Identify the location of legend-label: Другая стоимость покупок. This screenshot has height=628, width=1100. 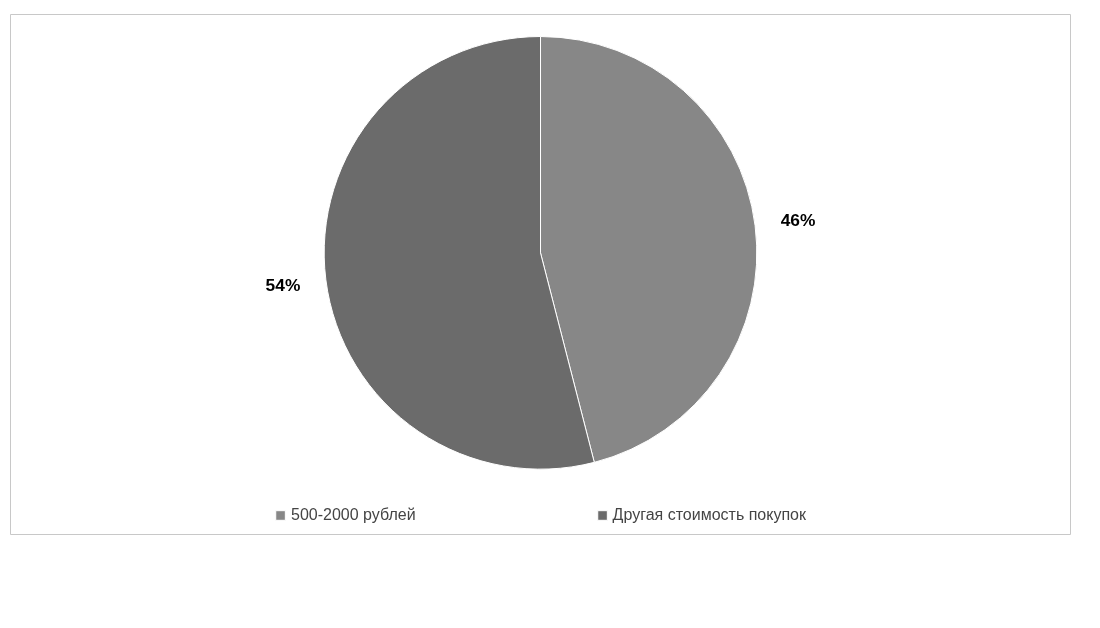
(709, 515).